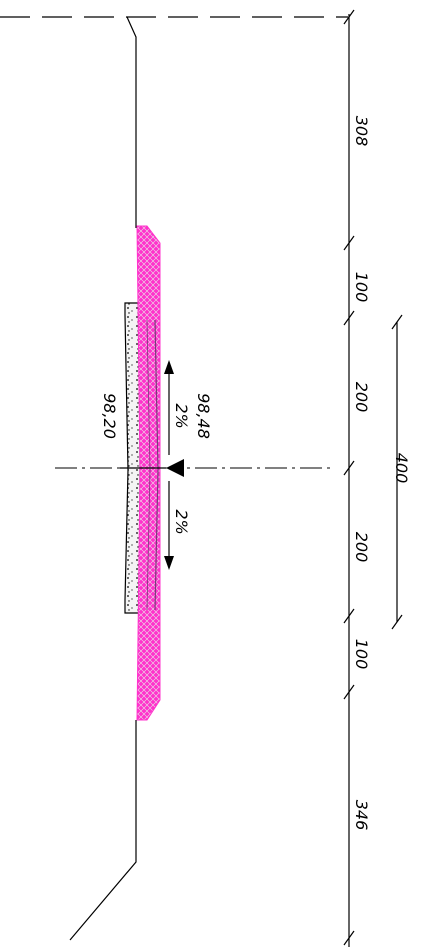 The width and height of the screenshot is (423, 947). What do you see at coordinates (156, 465) in the screenshot?
I see `pavement-inner-line` at bounding box center [156, 465].